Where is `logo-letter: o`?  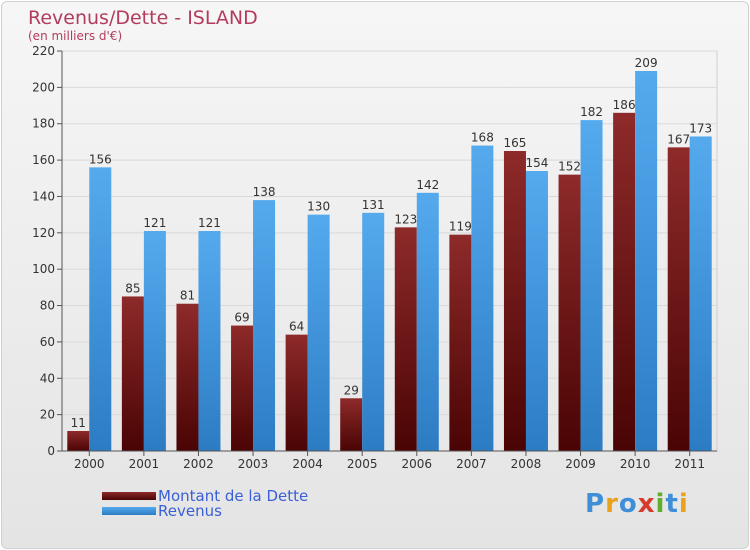
logo-letter: o is located at coordinates (628, 504).